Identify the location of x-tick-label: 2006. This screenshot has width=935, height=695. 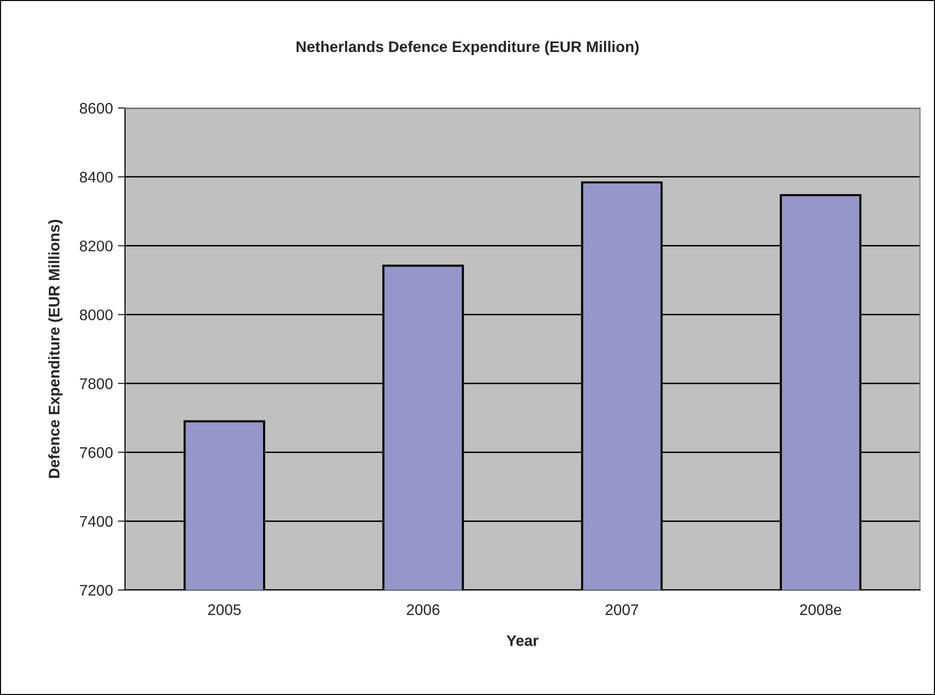
(423, 610).